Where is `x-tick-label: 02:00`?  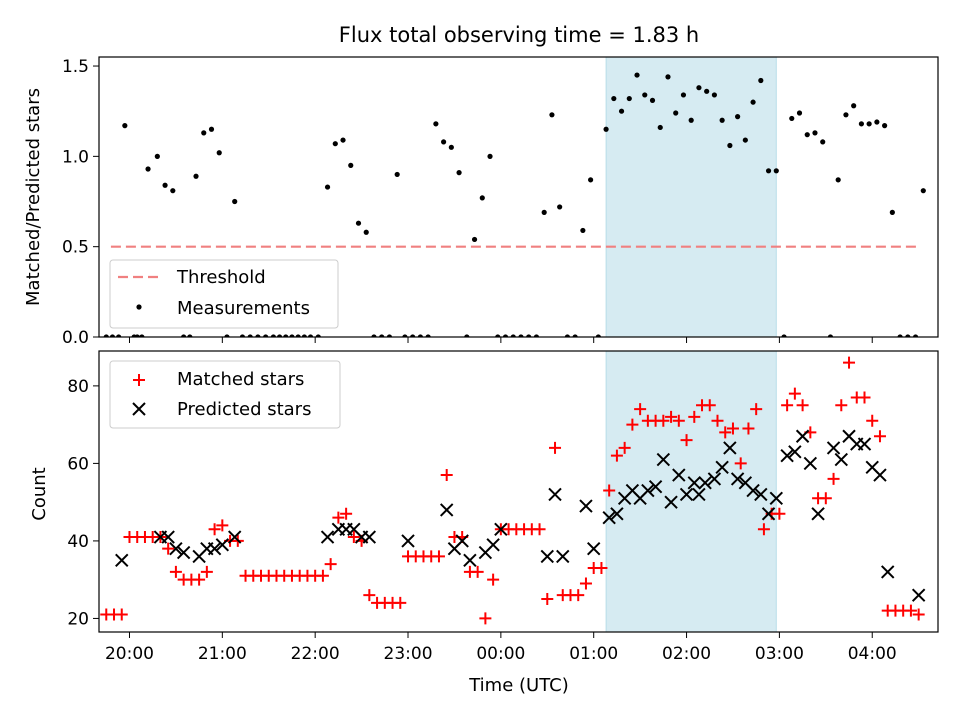
x-tick-label: 02:00 is located at coordinates (686, 654).